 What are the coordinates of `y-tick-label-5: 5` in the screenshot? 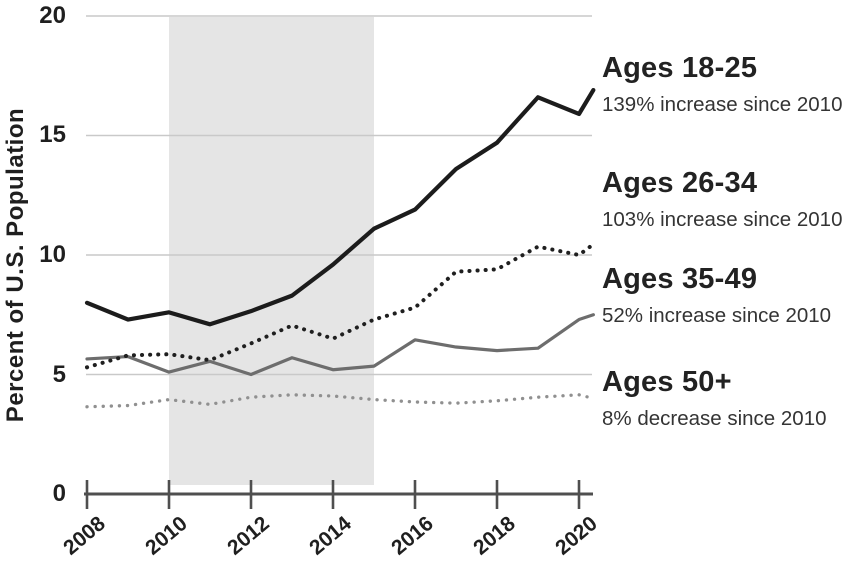 It's located at (59, 374).